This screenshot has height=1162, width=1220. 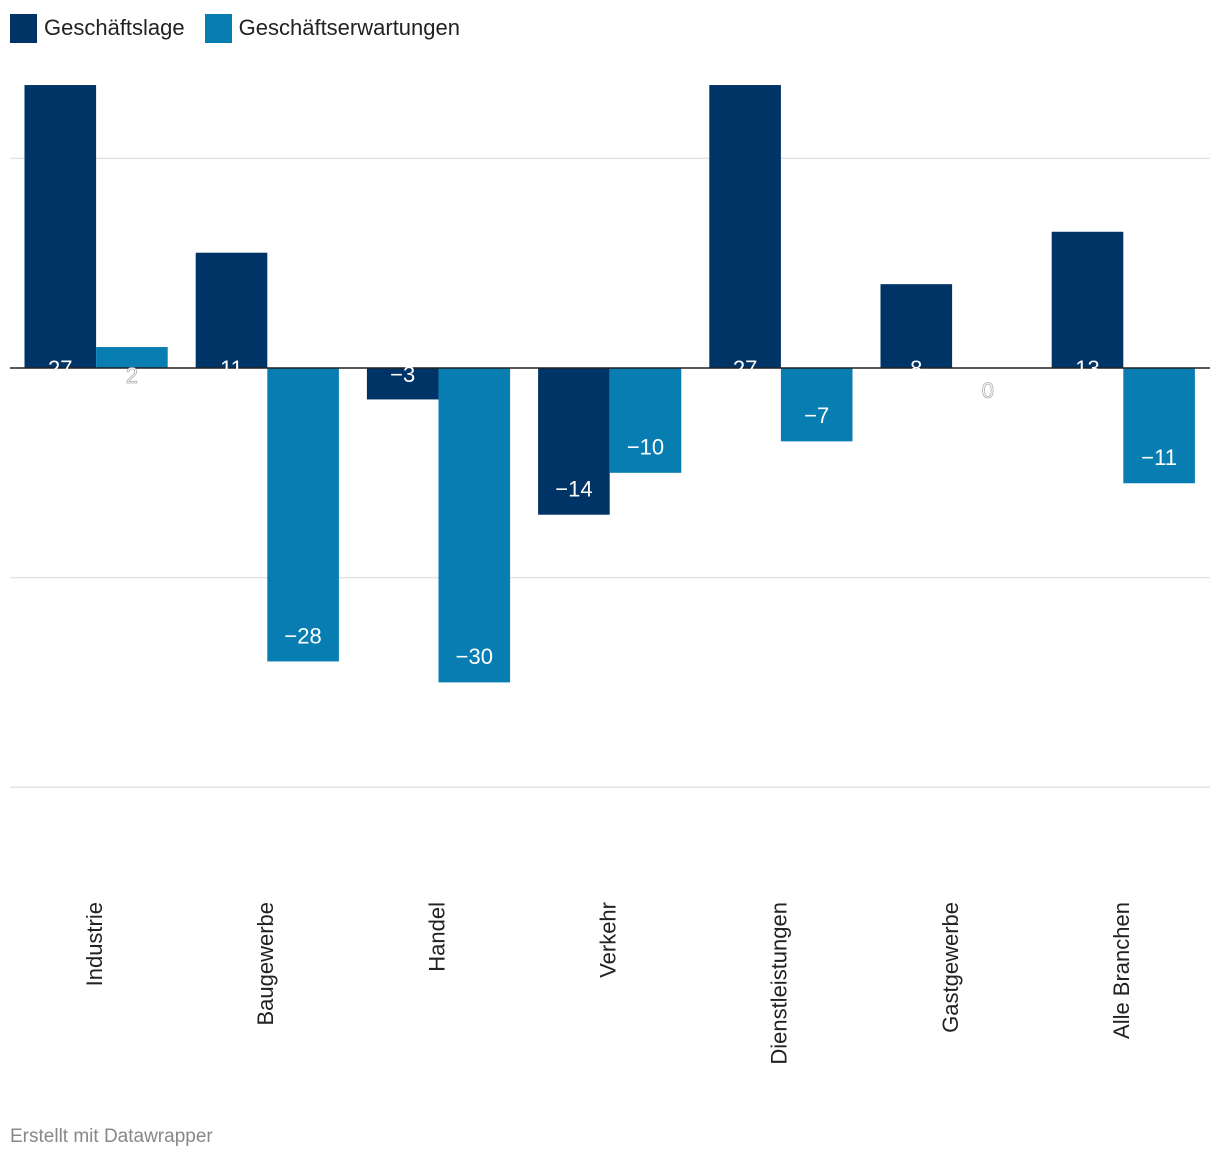 I want to click on value-label-handel-geschaeftslage: −3, so click(x=402, y=374).